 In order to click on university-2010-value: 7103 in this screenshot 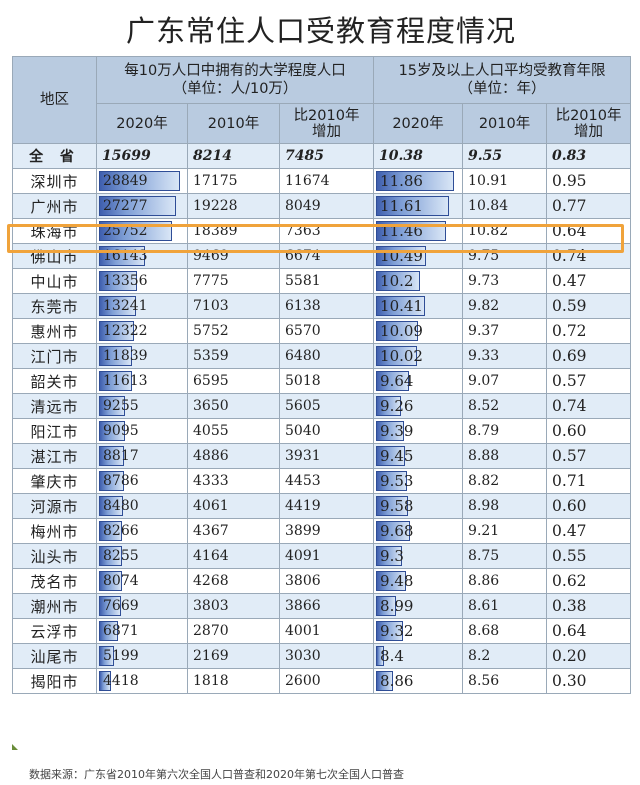, I will do `click(233, 306)`.